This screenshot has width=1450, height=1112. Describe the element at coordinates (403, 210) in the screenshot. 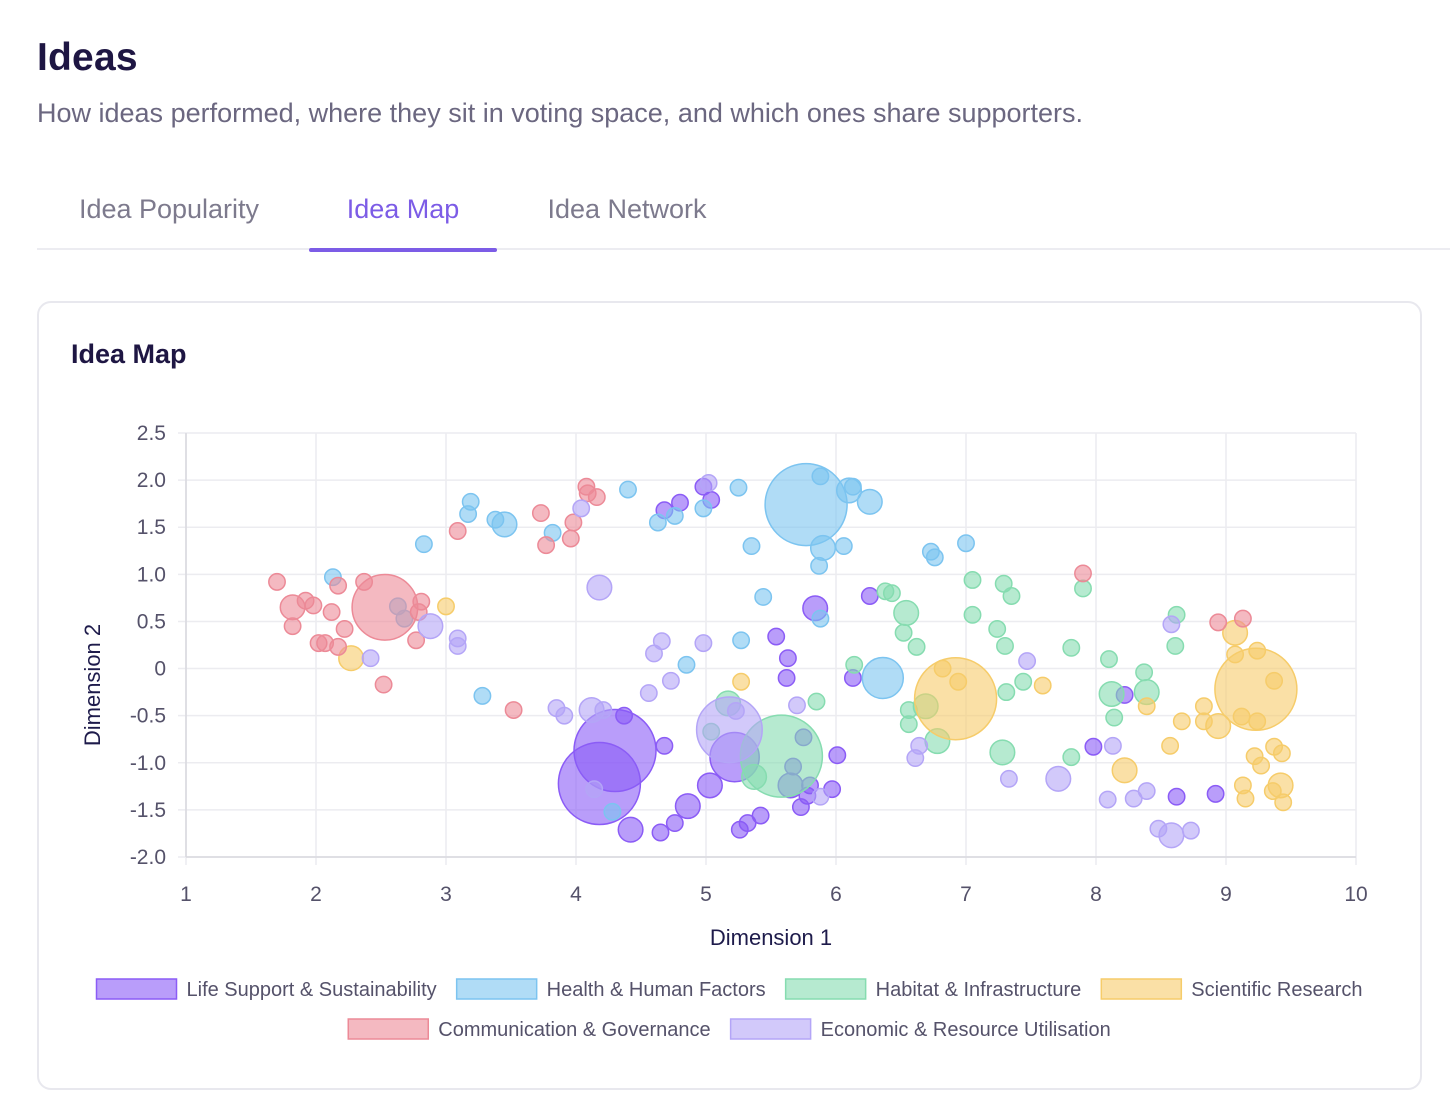

I see `tab-idea-map: Idea Map` at that location.